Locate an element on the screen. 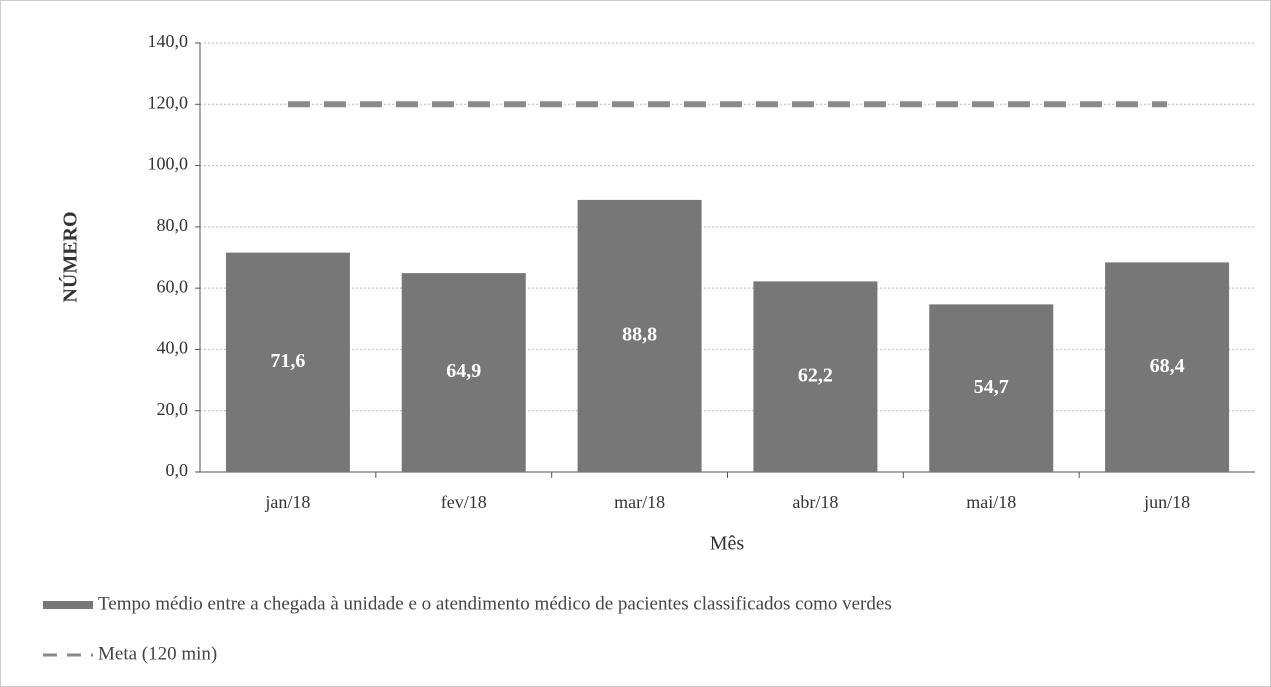 Image resolution: width=1271 pixels, height=687 pixels. data-label: 54,7 is located at coordinates (991, 387).